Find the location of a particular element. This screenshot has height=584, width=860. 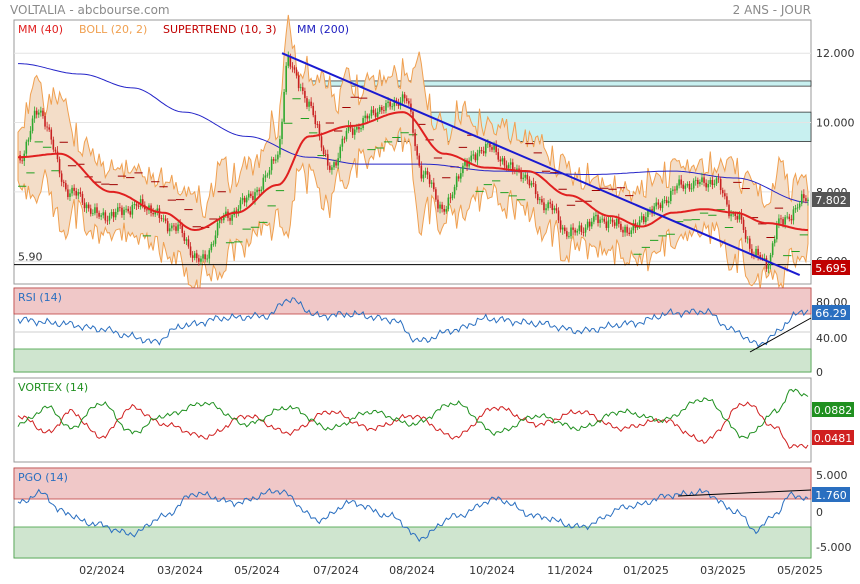

chart-source-title: VOLTALIA - abcbourse.com is located at coordinates (90, 10).